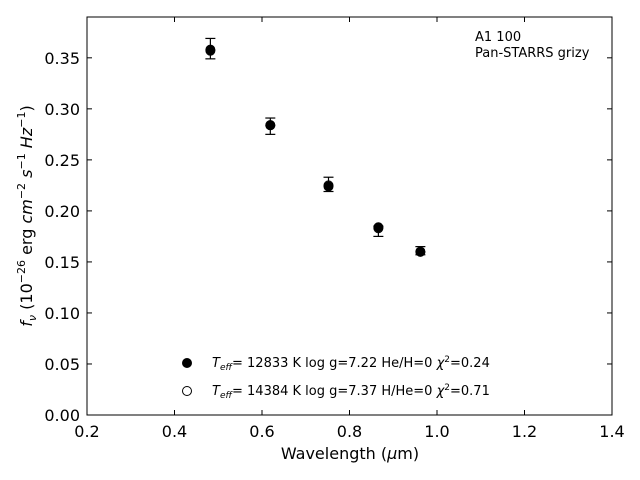  What do you see at coordinates (62, 109) in the screenshot?
I see `y-tick-label: 0.30` at bounding box center [62, 109].